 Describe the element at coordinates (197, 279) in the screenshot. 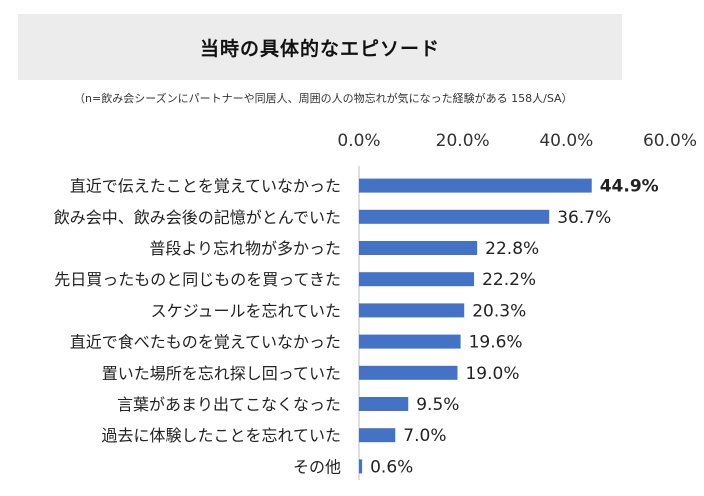

I see `category-label: 先日買ったものと同じものを買ってきた` at that location.